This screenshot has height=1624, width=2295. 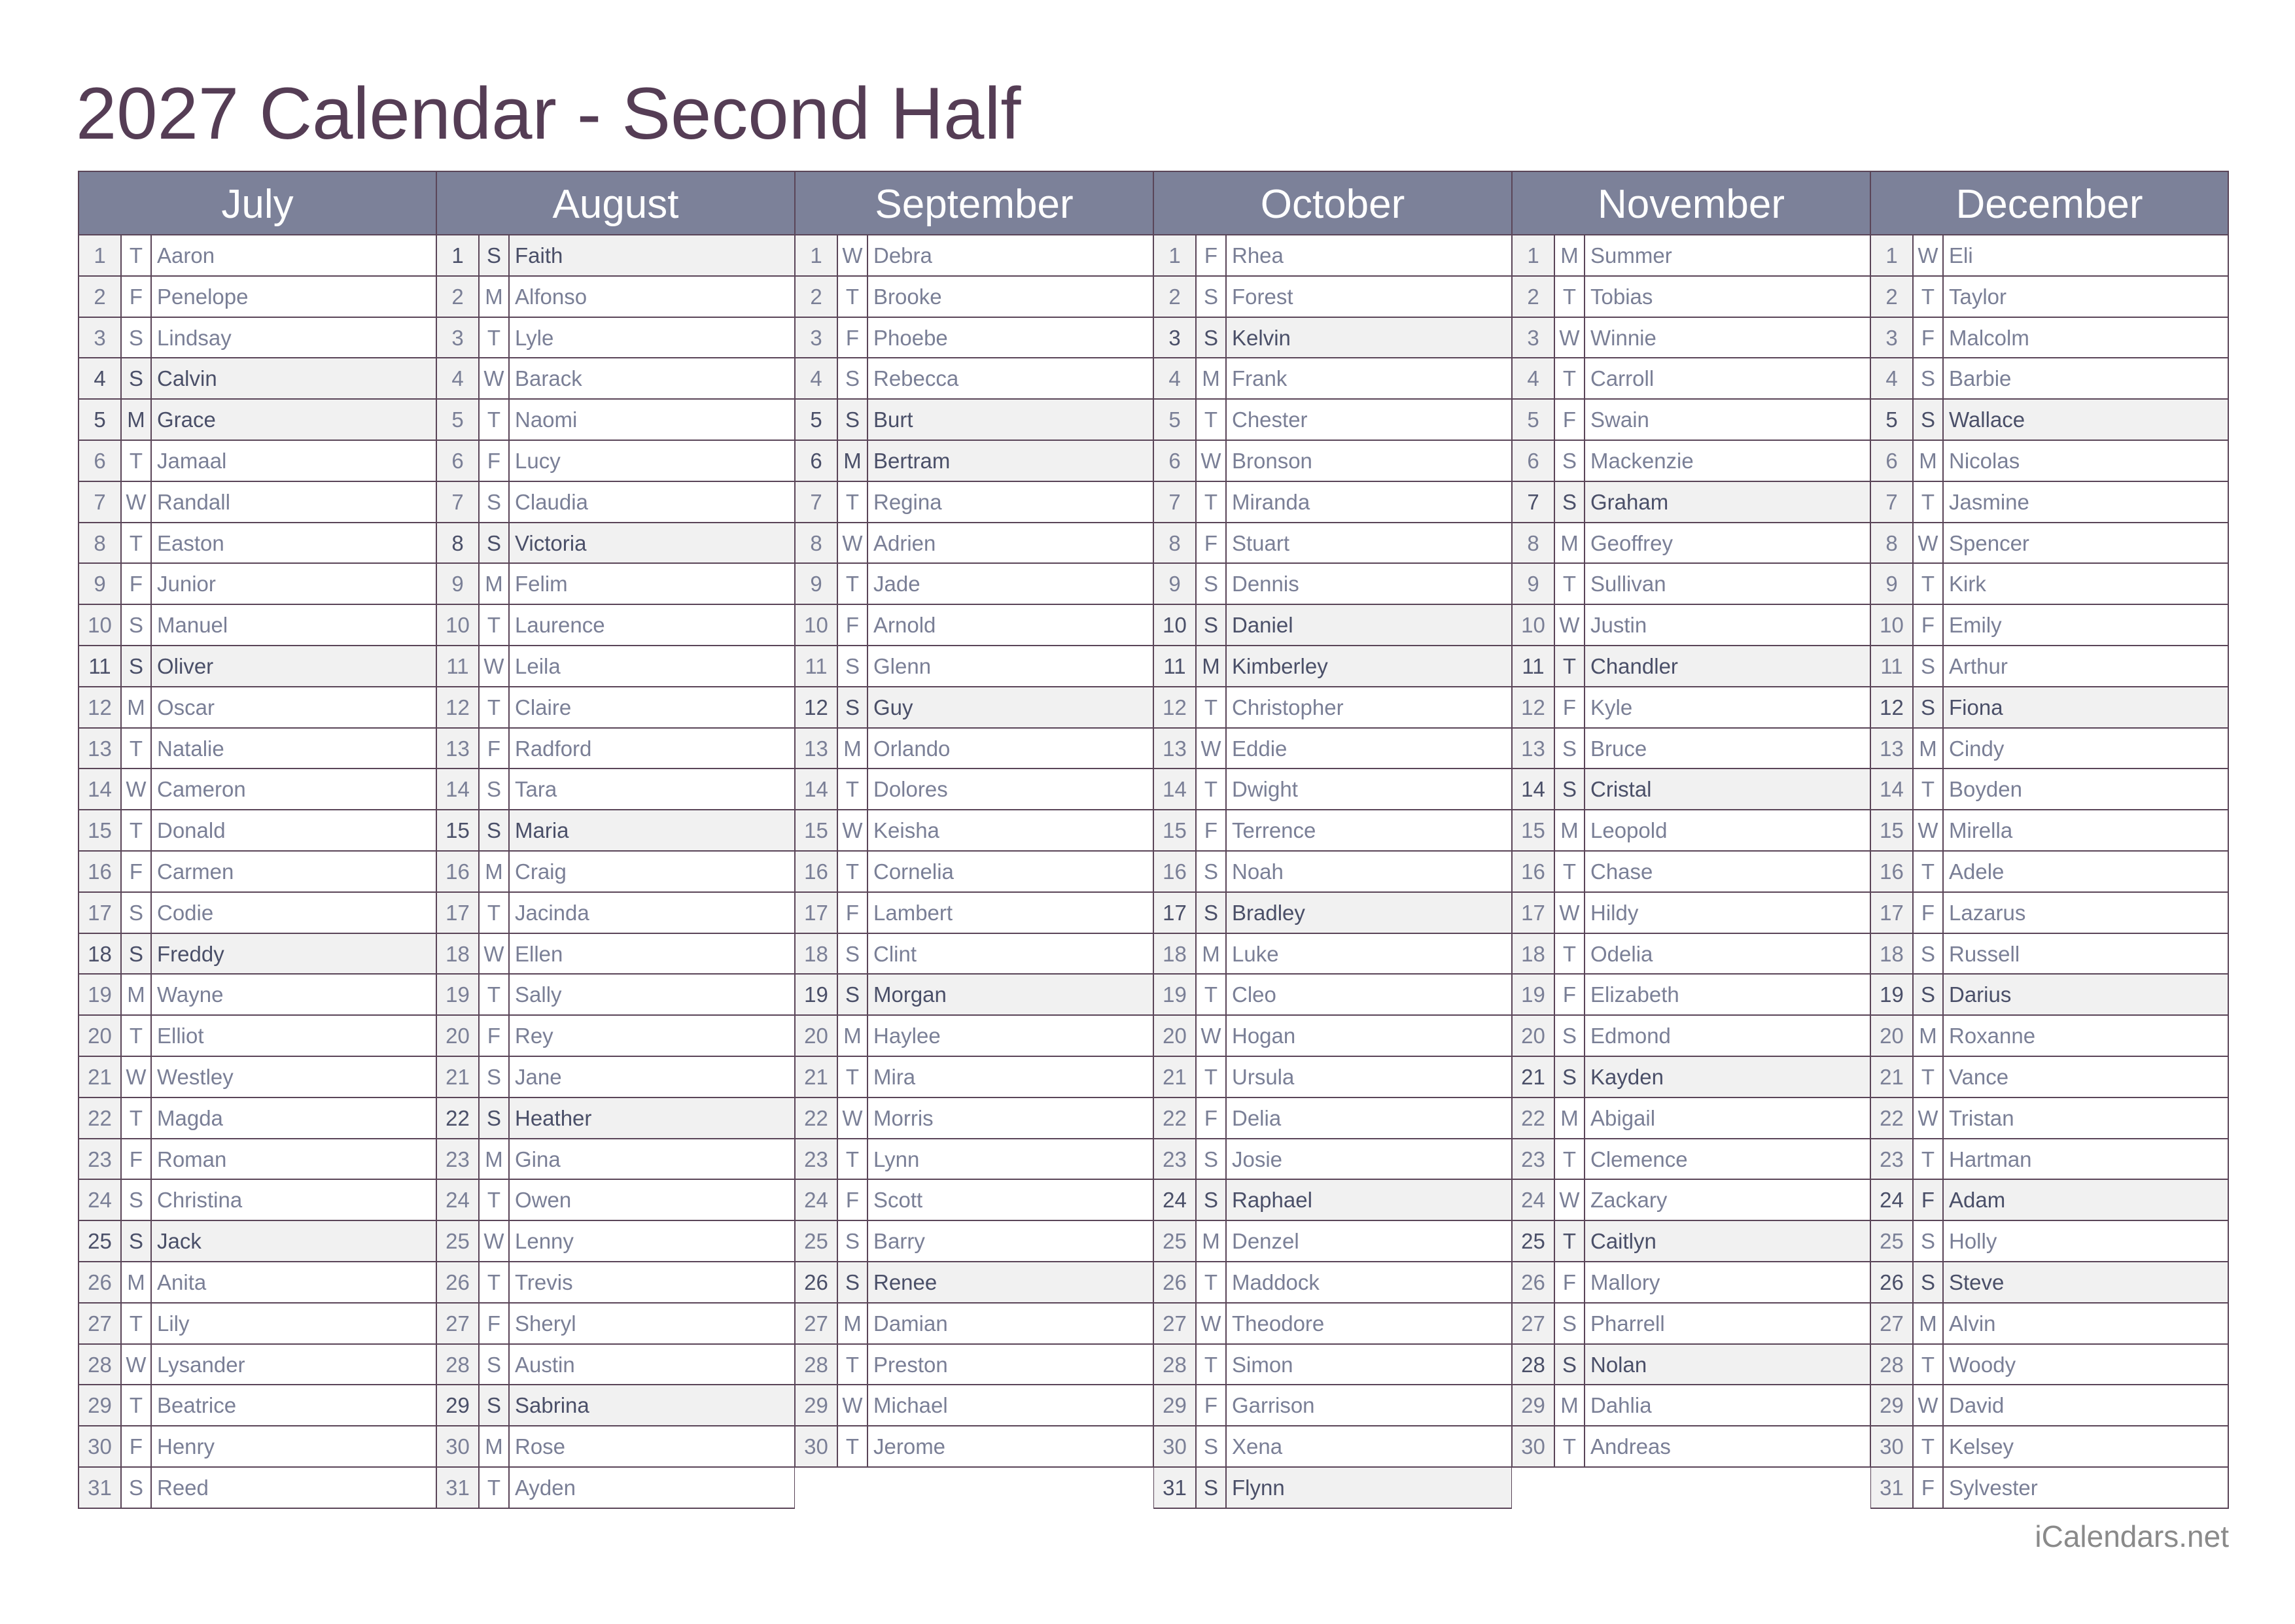 I want to click on day-row: 11 W Leila, so click(x=615, y=666).